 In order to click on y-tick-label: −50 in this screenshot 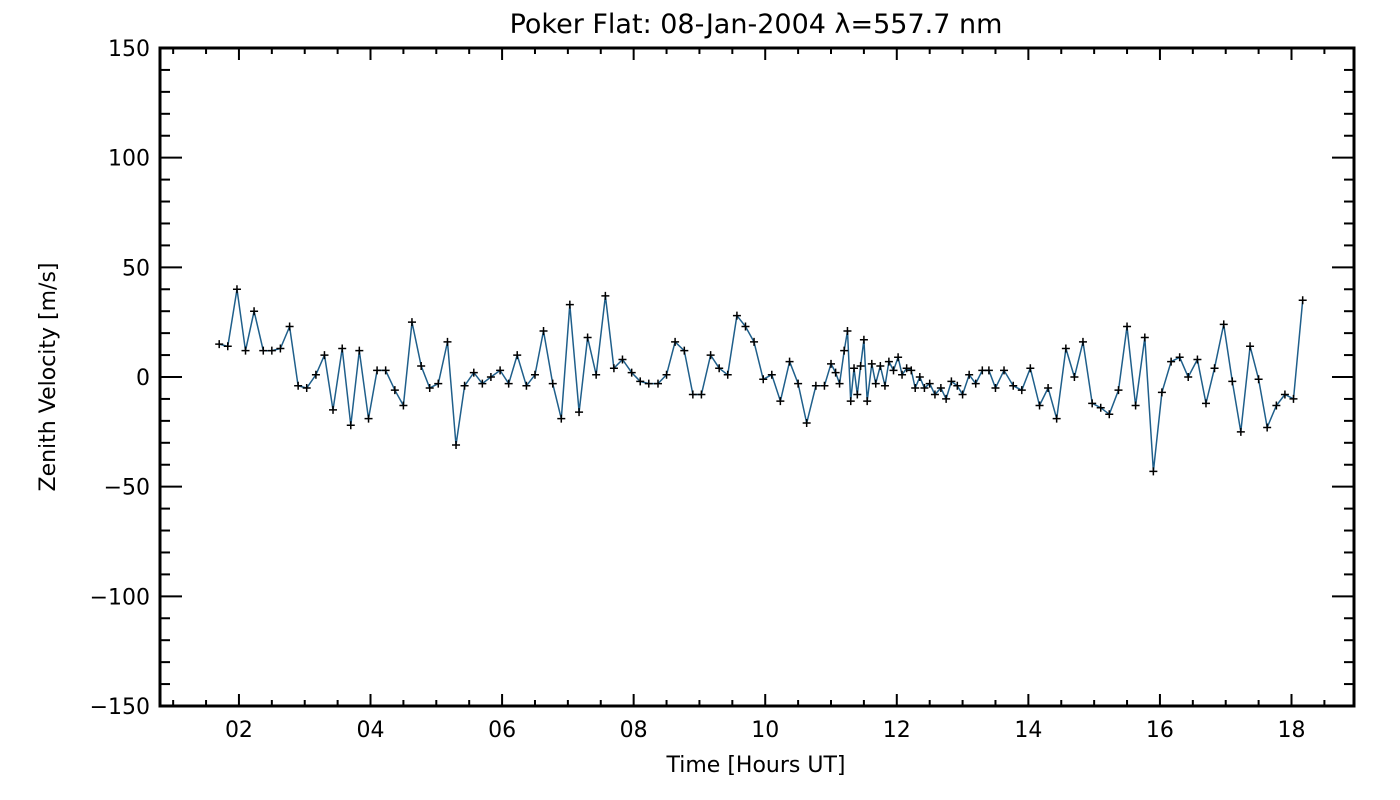, I will do `click(127, 488)`.